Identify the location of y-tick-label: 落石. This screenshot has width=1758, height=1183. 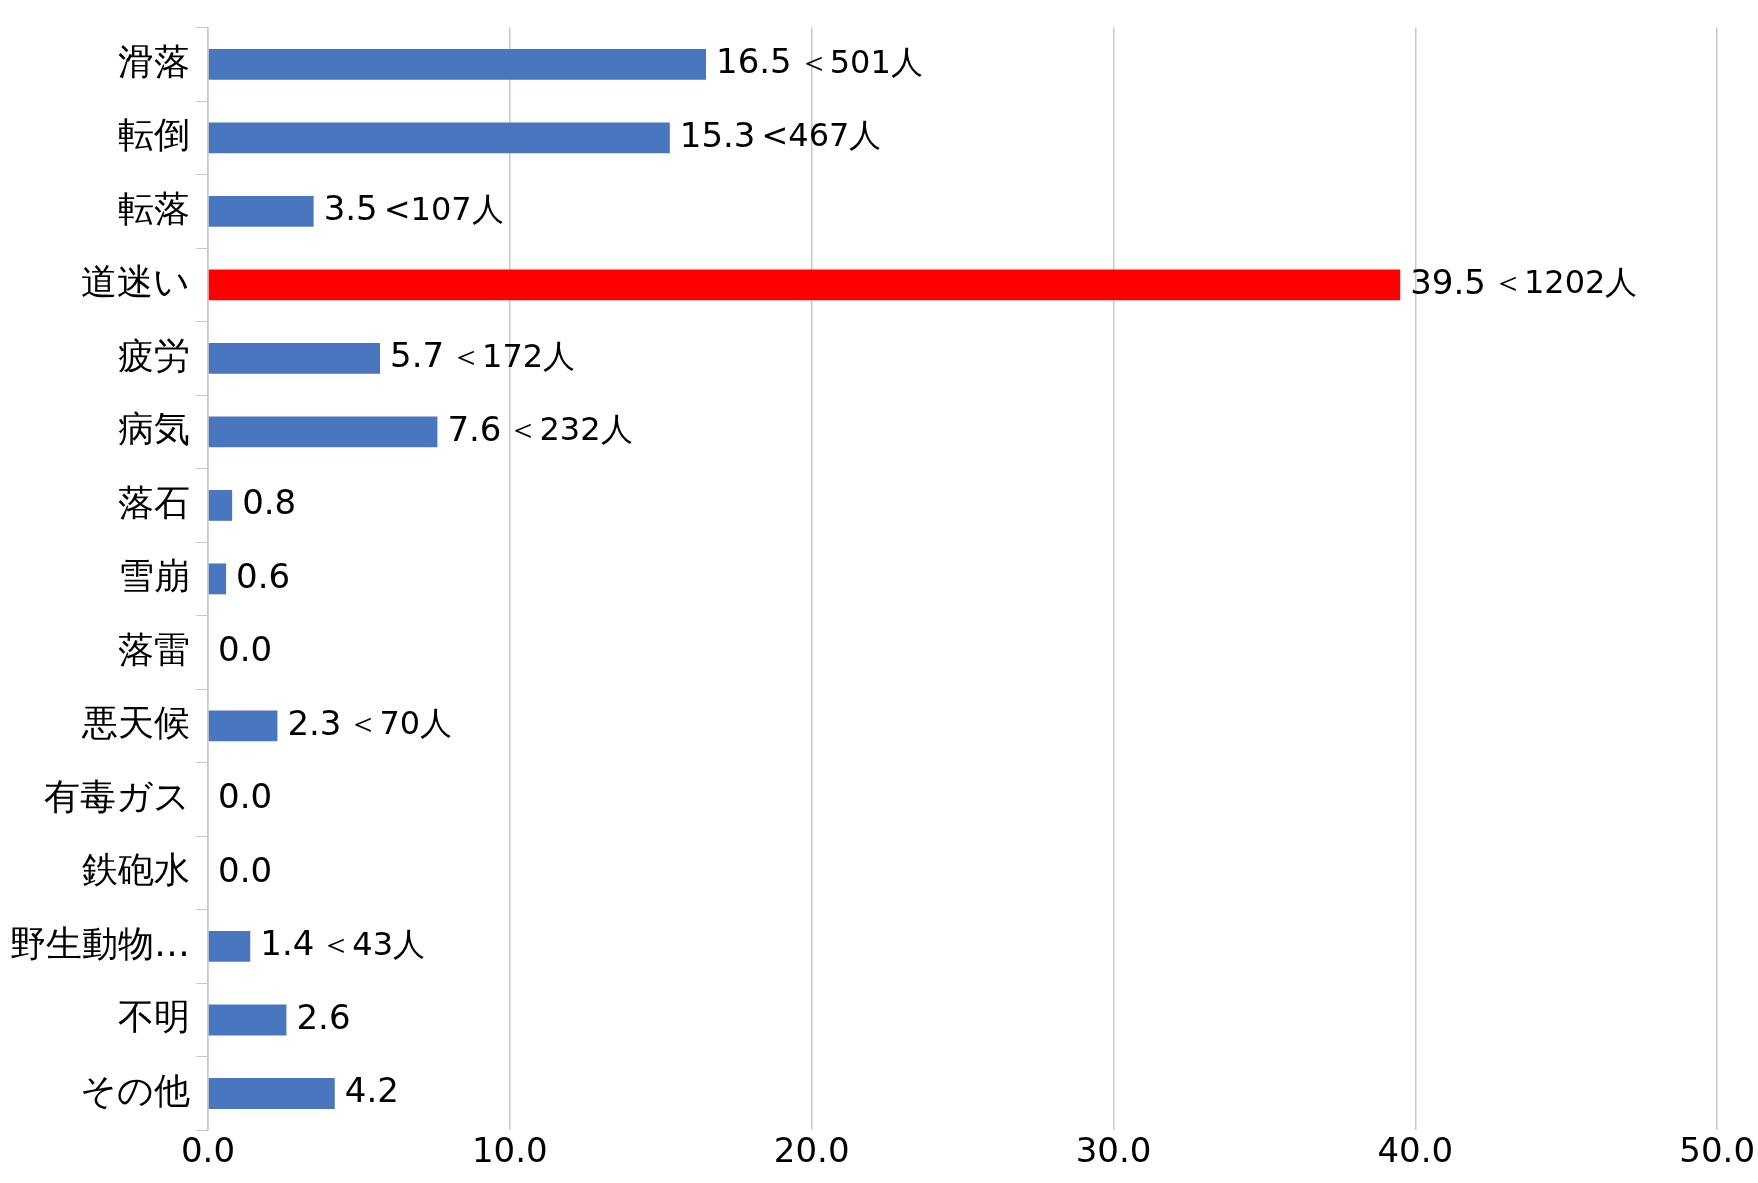
(154, 502).